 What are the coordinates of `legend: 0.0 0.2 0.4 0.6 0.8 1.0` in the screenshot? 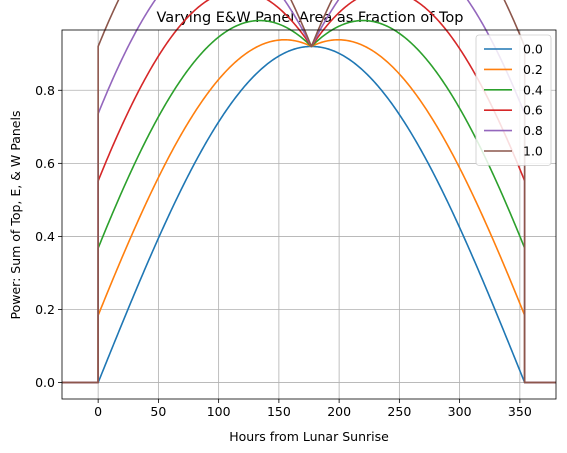 It's located at (513, 100).